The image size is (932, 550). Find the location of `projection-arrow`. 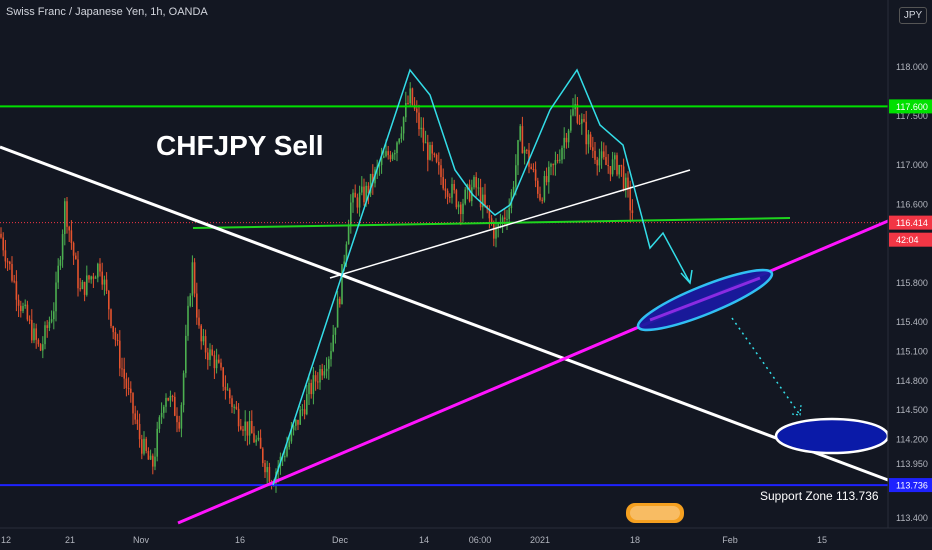

projection-arrow is located at coordinates (766, 366).